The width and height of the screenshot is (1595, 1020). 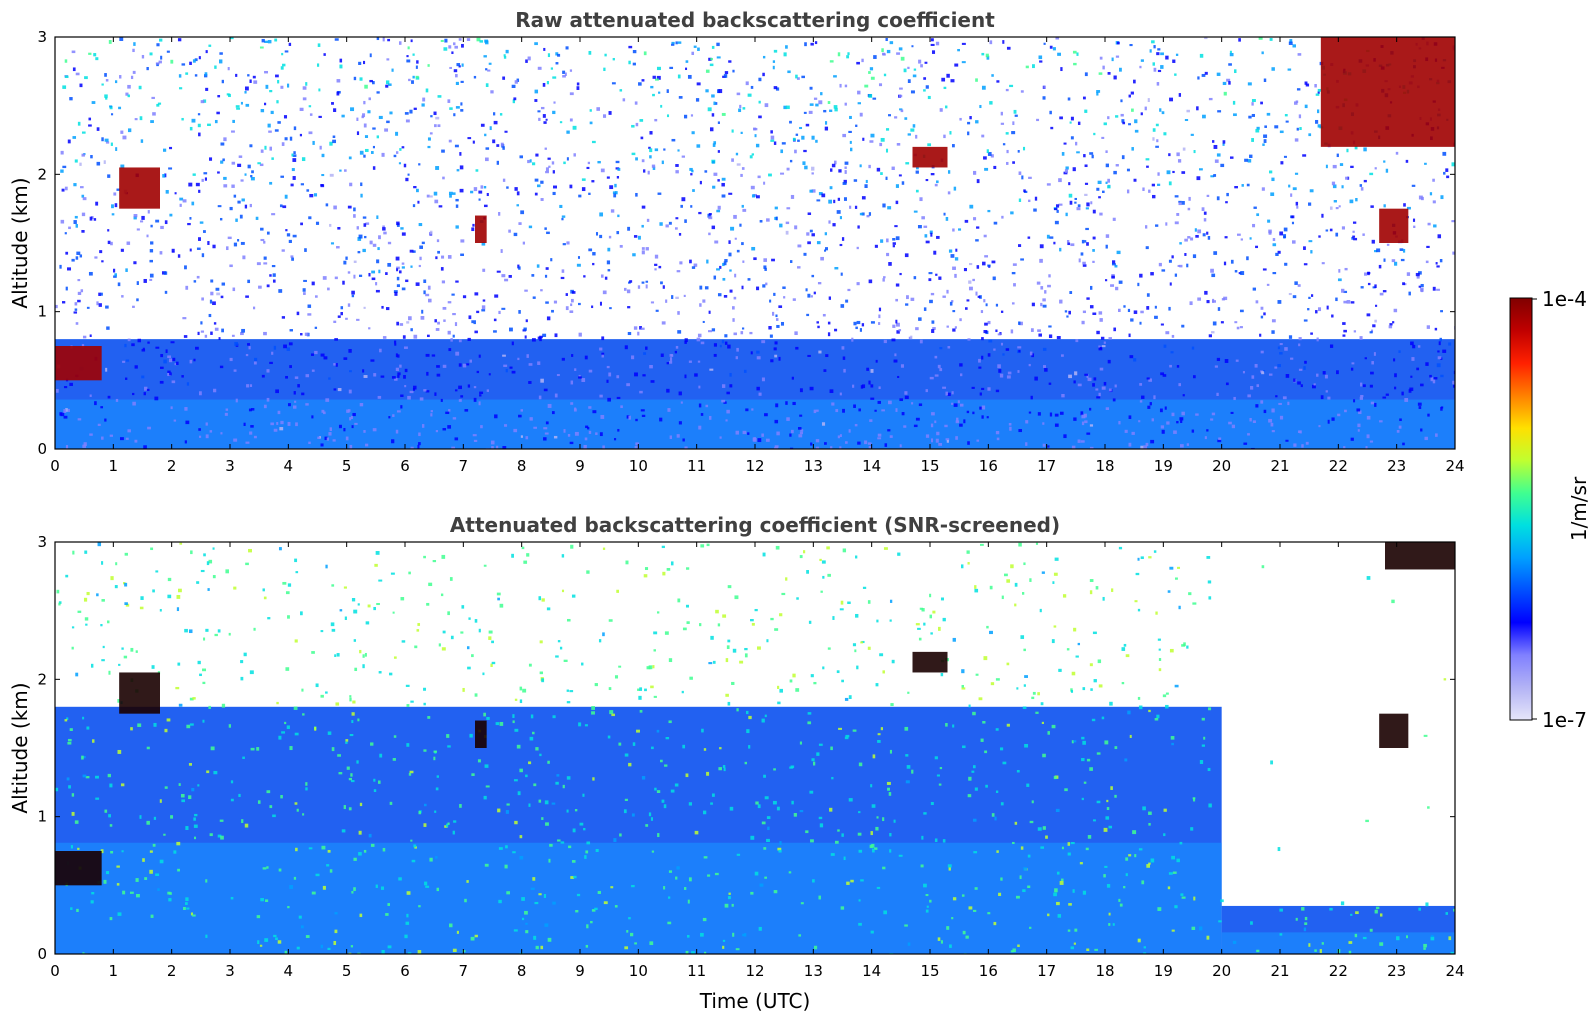 What do you see at coordinates (1564, 720) in the screenshot?
I see `colorbar-min-label: 1e-7` at bounding box center [1564, 720].